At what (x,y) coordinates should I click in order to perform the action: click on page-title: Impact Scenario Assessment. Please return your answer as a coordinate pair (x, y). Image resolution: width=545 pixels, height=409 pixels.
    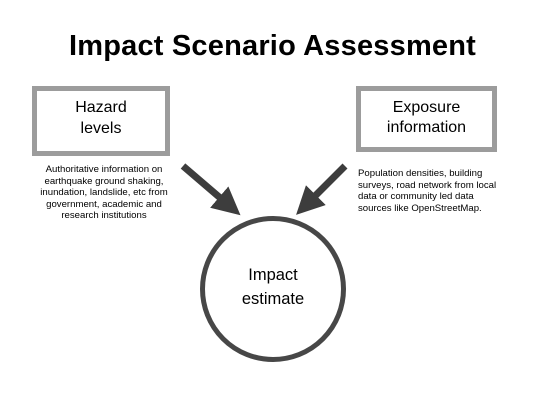
    Looking at the image, I should click on (272, 46).